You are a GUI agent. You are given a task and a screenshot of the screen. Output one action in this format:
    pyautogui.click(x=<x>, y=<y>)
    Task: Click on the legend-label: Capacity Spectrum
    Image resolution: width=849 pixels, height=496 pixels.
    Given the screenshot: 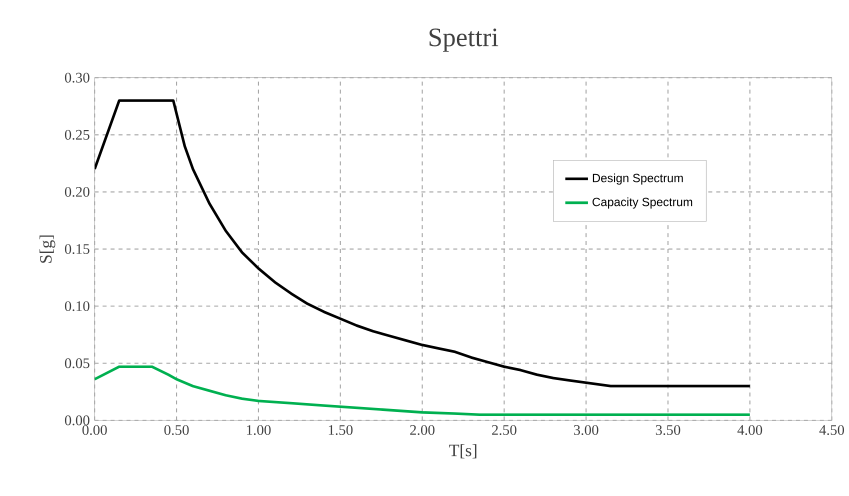 What is the action you would take?
    pyautogui.click(x=642, y=203)
    